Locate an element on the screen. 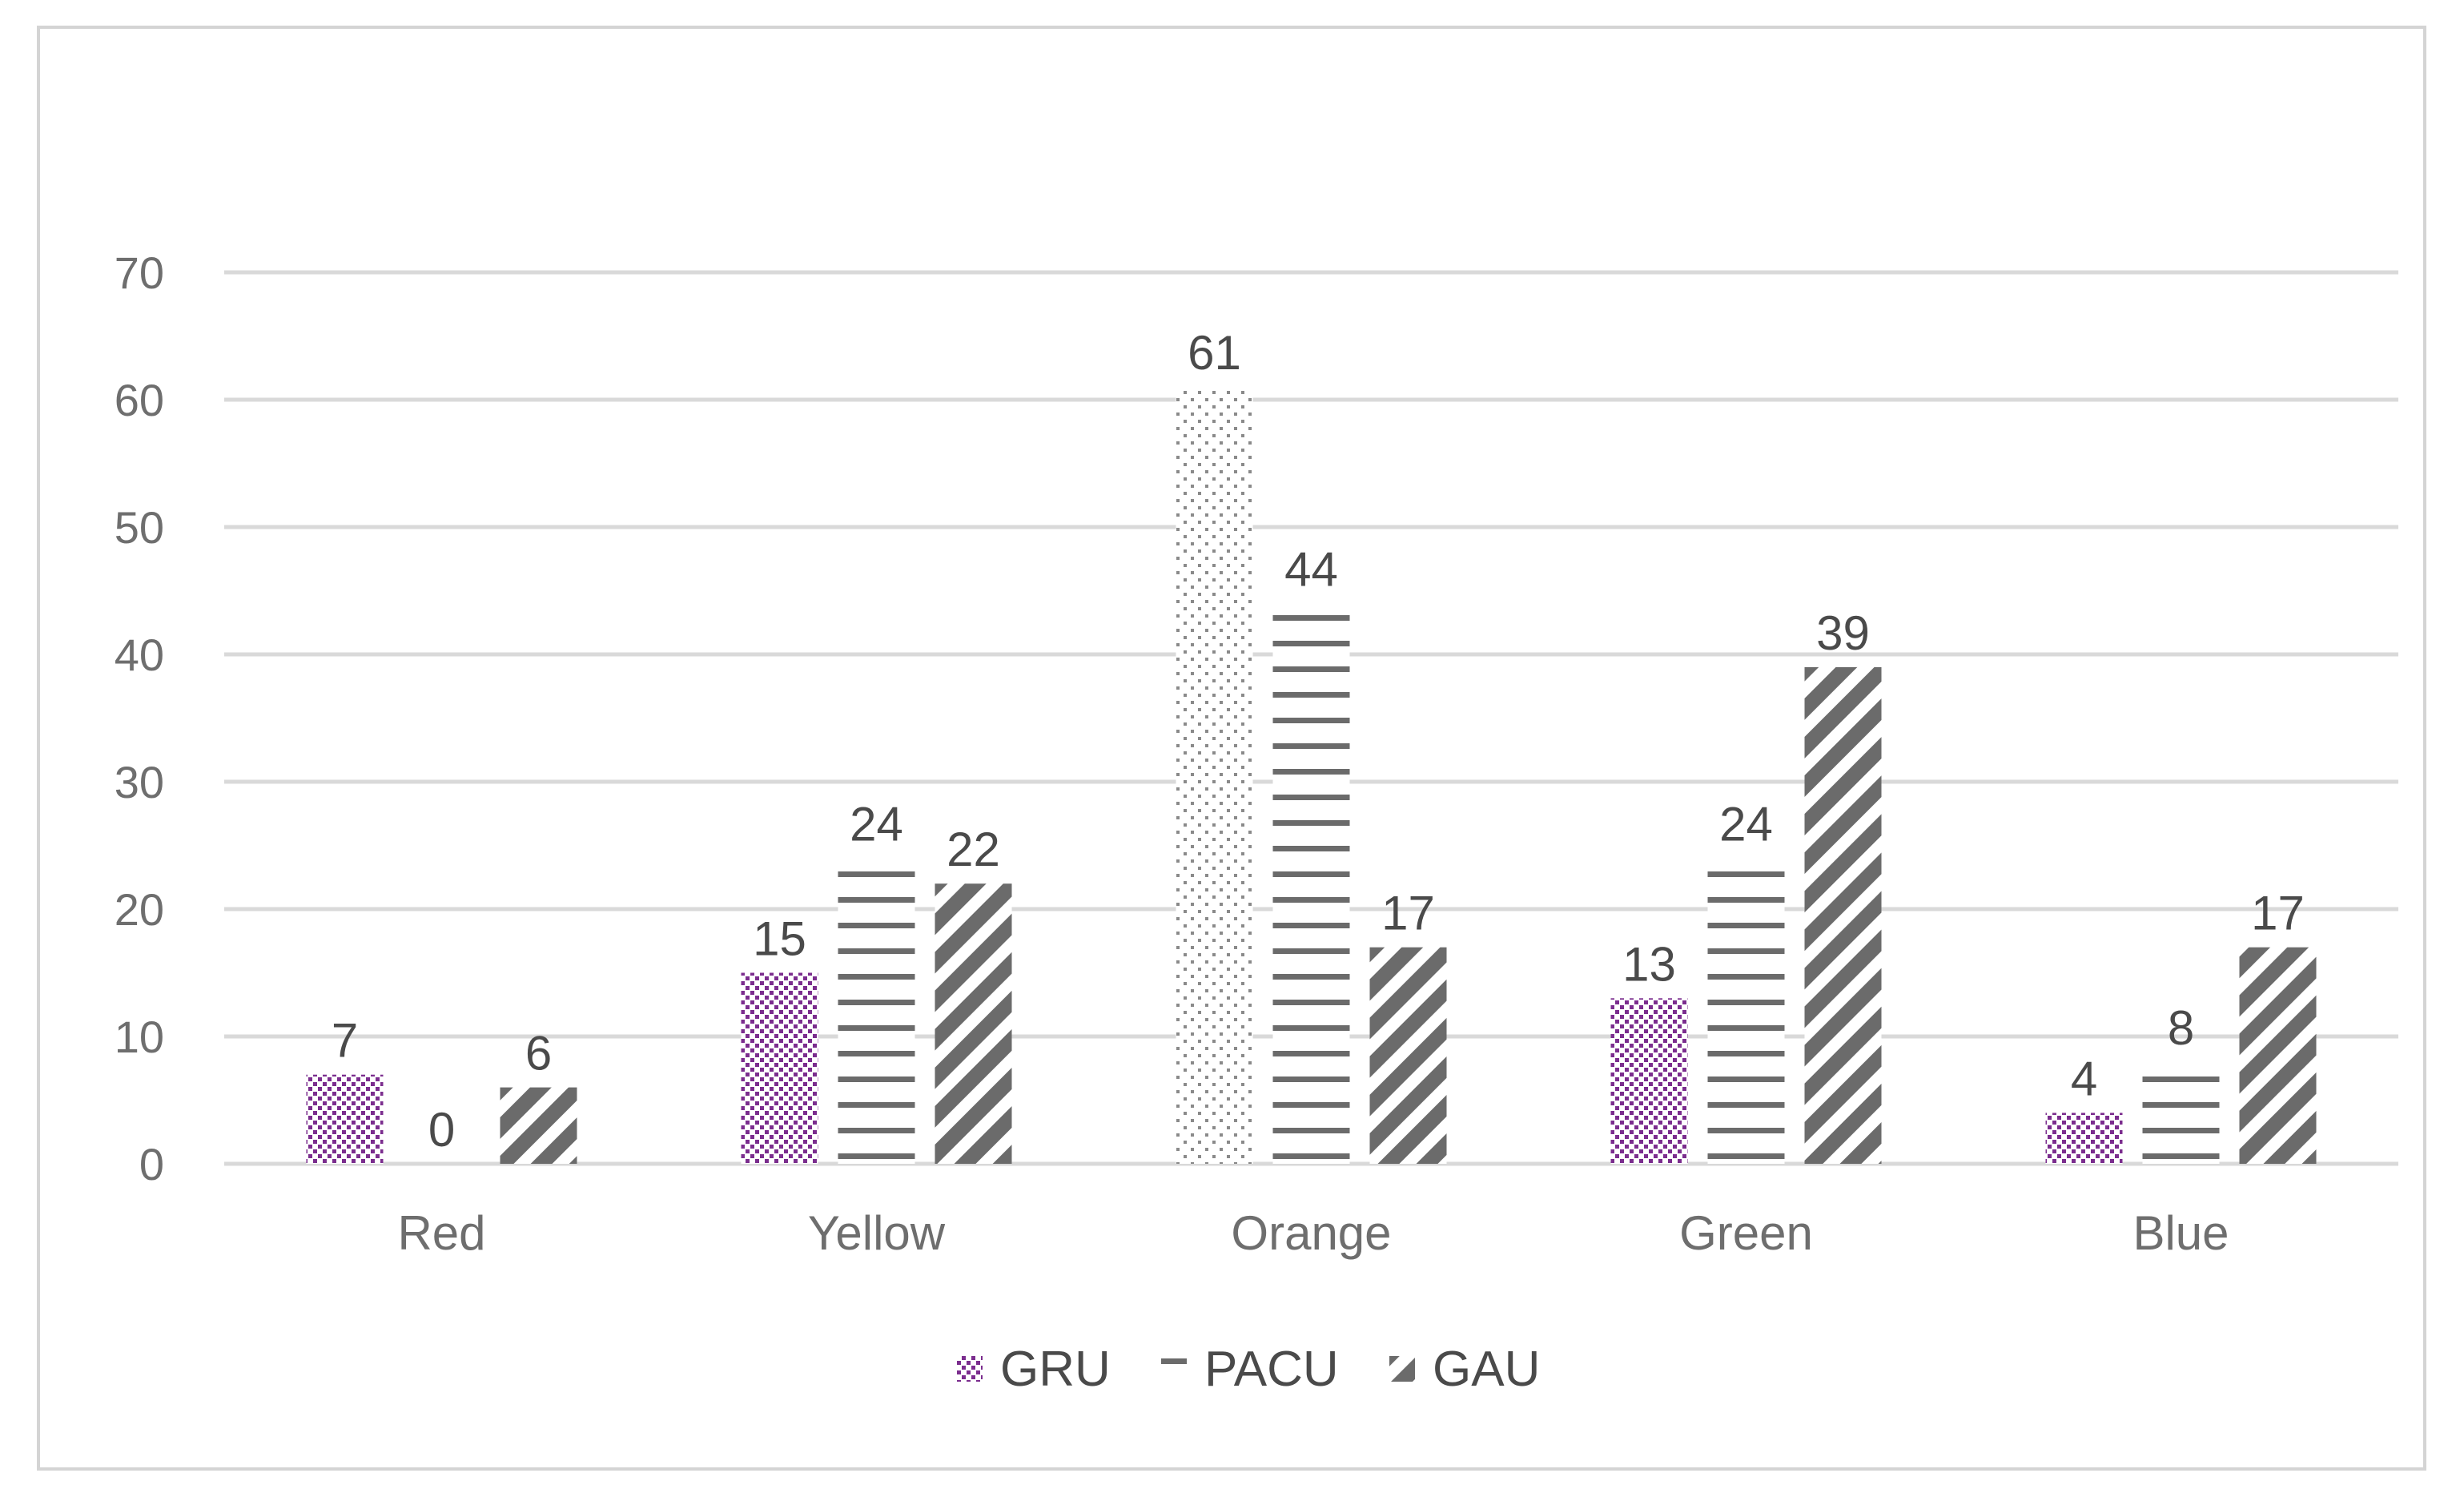 Image resolution: width=2464 pixels, height=1489 pixels. legend-swatch-gru is located at coordinates (970, 1369).